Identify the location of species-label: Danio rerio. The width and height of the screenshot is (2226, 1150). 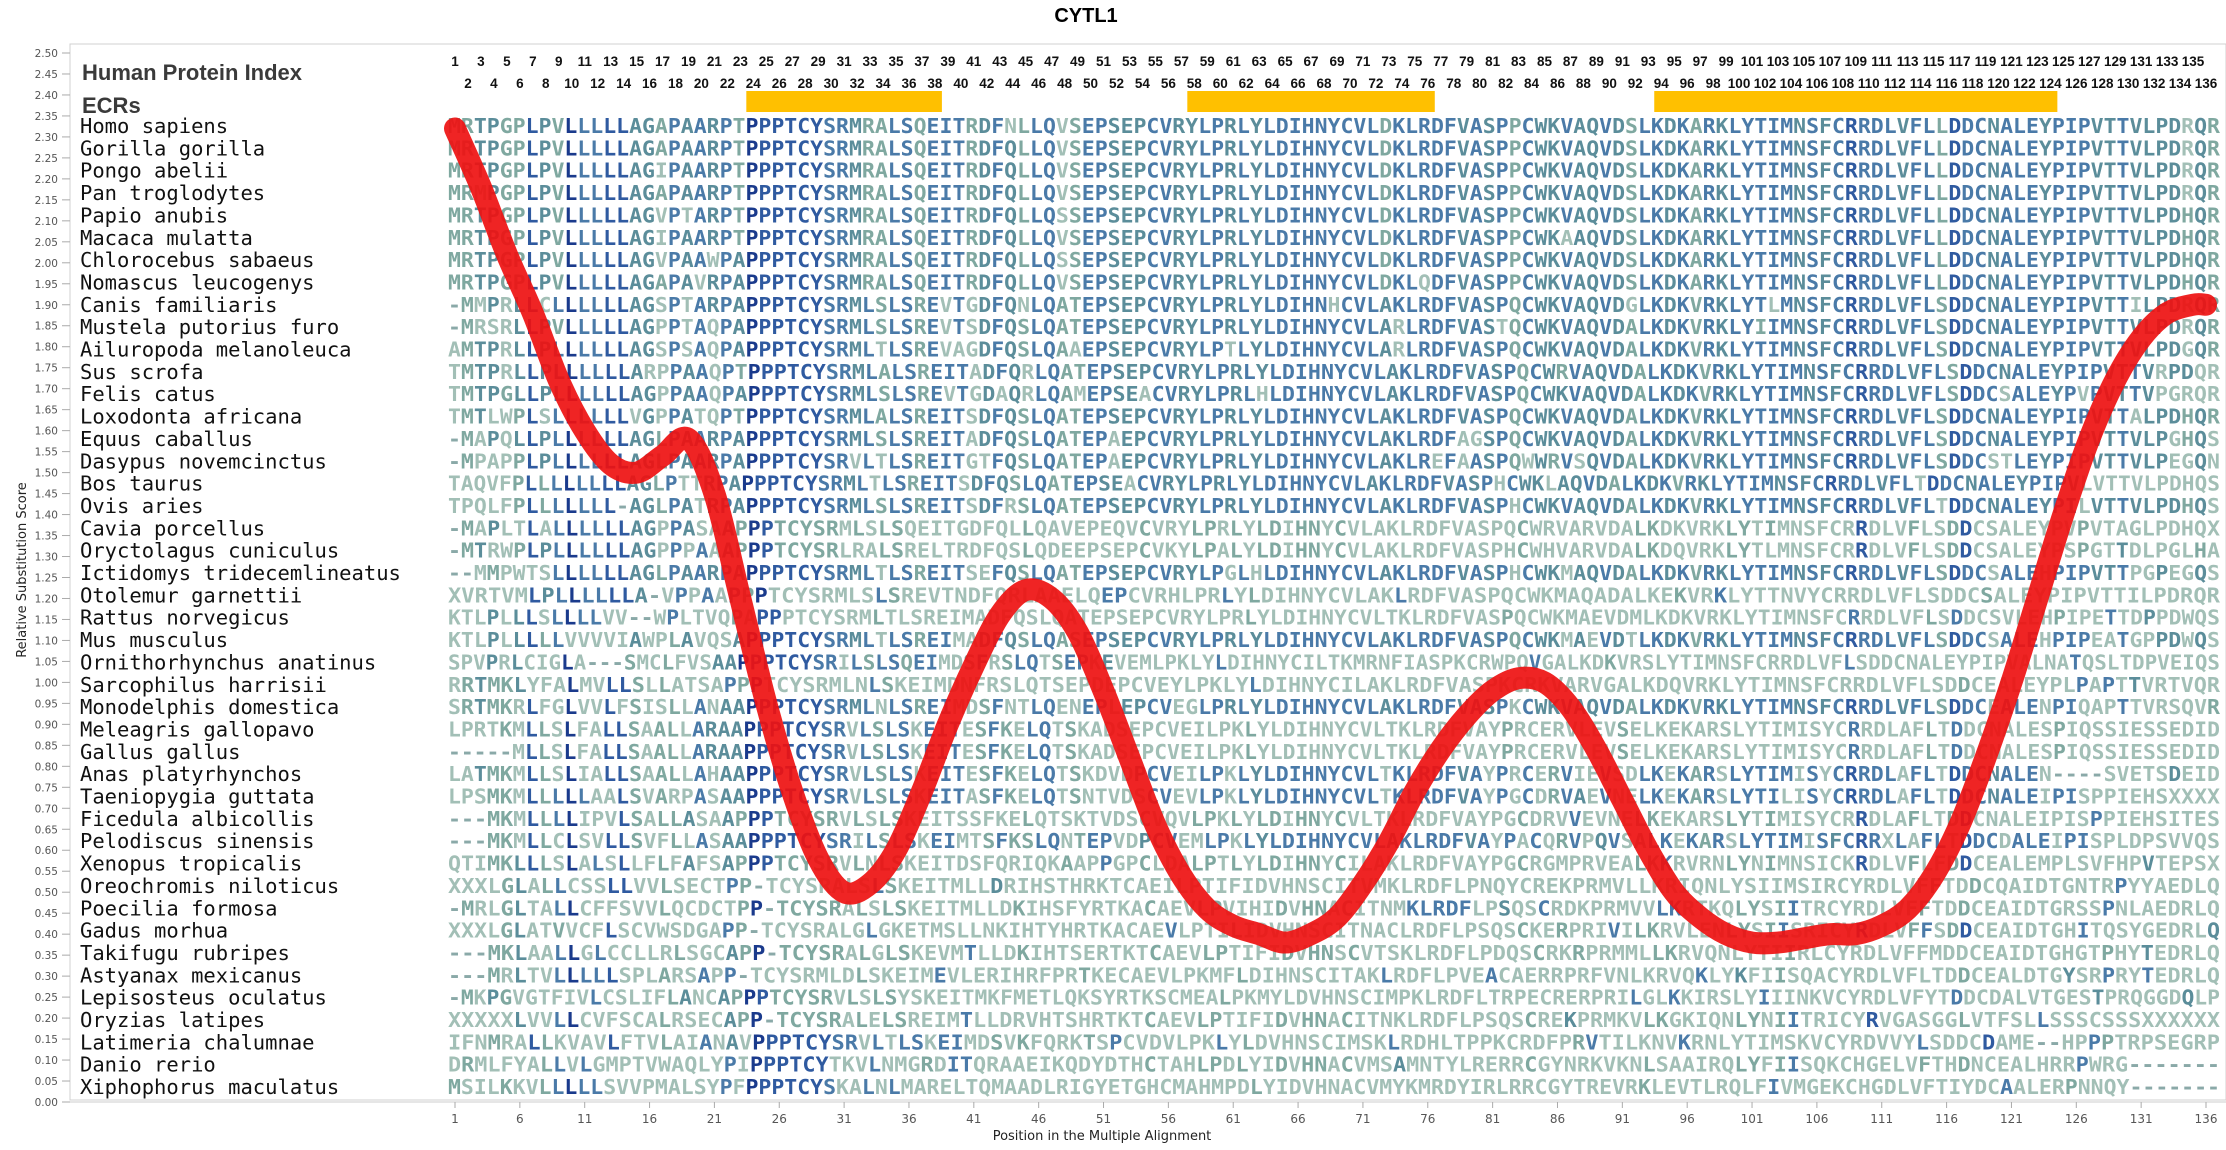
(148, 1065).